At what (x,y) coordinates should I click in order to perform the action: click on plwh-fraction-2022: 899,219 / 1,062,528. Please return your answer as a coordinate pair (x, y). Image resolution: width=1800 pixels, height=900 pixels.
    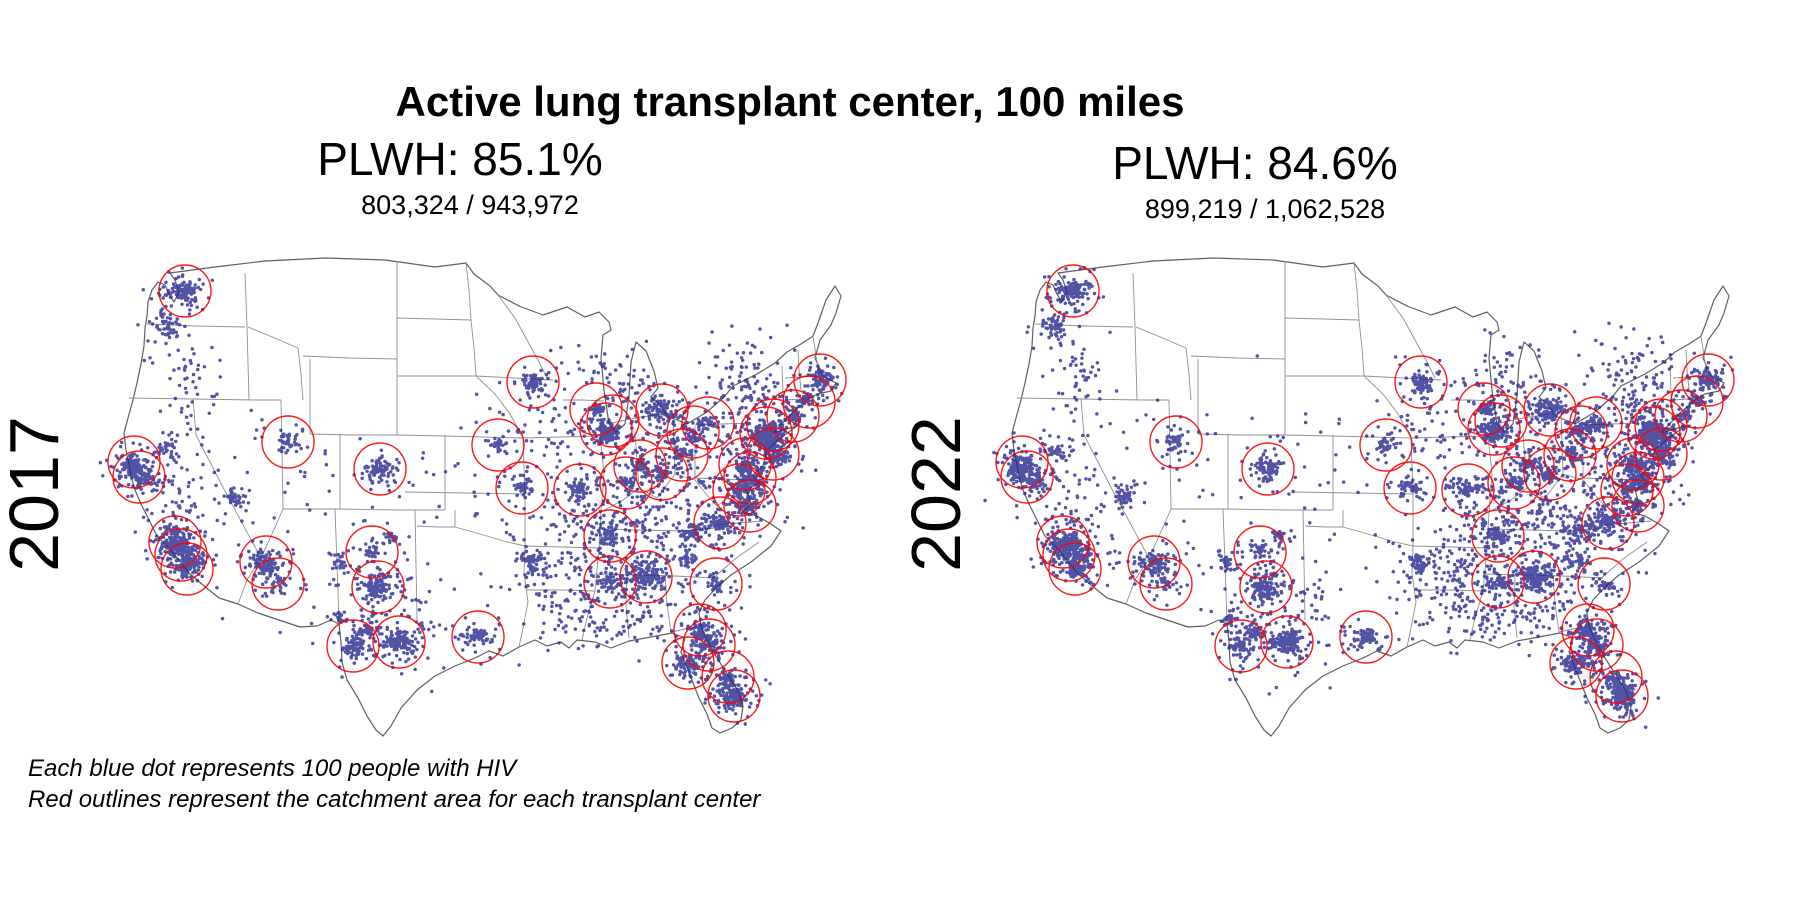
    Looking at the image, I should click on (1265, 209).